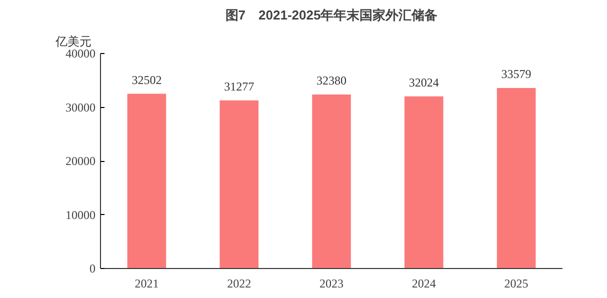  I want to click on x-tick-label: 2024, so click(424, 283).